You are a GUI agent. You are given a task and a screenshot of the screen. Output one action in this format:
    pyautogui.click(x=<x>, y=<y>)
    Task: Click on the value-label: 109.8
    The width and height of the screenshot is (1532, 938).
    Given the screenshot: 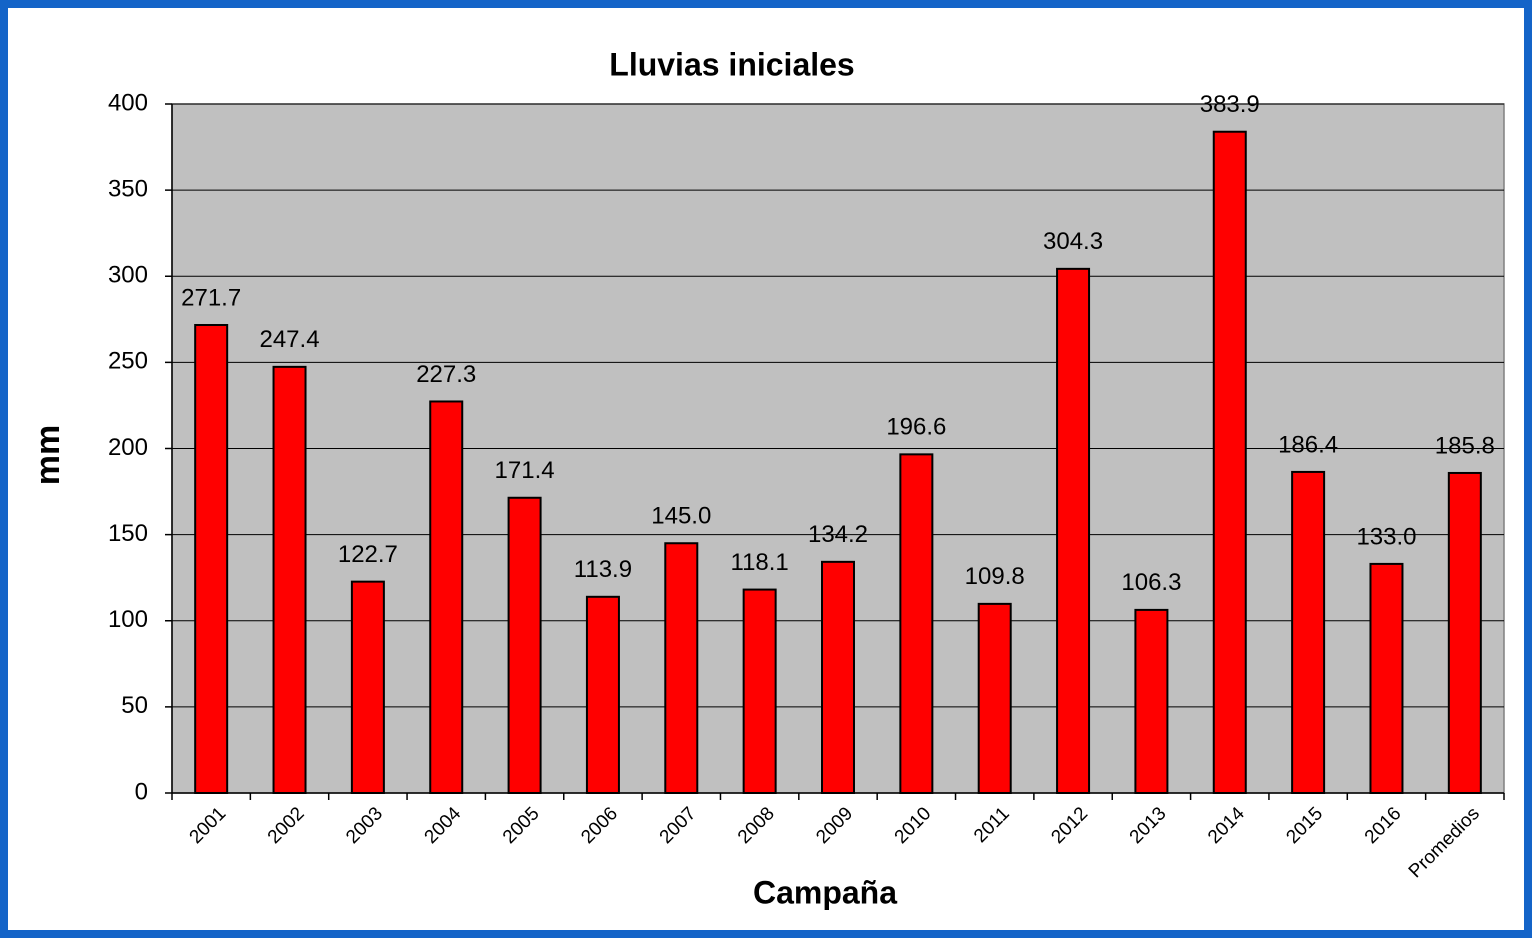 What is the action you would take?
    pyautogui.click(x=995, y=576)
    